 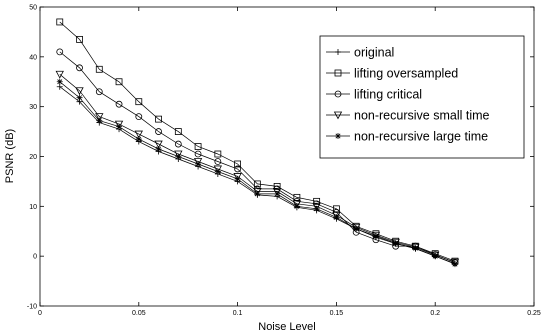 What do you see at coordinates (33, 8) in the screenshot?
I see `y-tick-label: 50` at bounding box center [33, 8].